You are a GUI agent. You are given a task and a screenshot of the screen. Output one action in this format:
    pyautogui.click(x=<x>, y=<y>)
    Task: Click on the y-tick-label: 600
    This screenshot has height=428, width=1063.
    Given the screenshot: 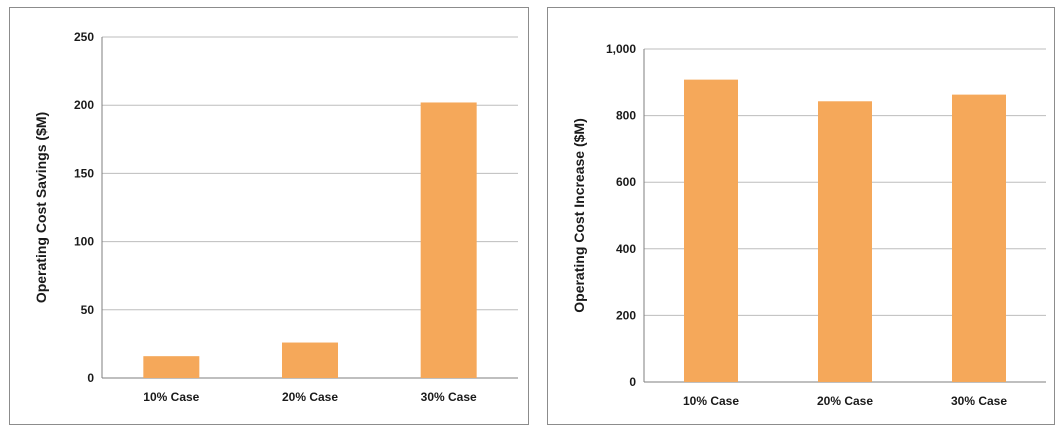 What is the action you would take?
    pyautogui.click(x=626, y=182)
    